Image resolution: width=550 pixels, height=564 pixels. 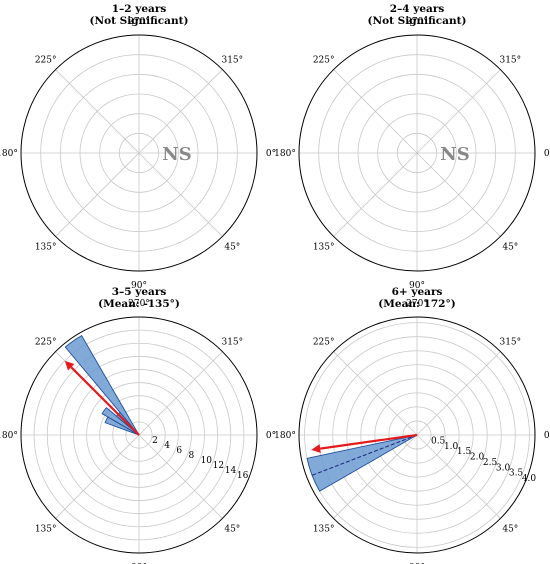 I want to click on panel-title: 3–5 years, so click(x=139, y=292).